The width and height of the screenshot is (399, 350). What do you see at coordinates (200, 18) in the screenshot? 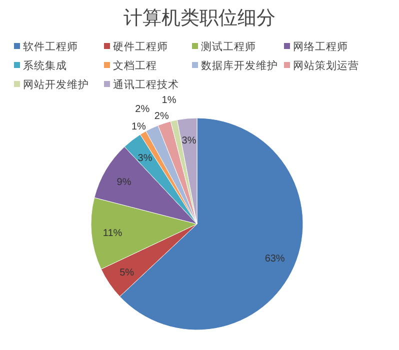
I see `title: 计算机类职位细分` at bounding box center [200, 18].